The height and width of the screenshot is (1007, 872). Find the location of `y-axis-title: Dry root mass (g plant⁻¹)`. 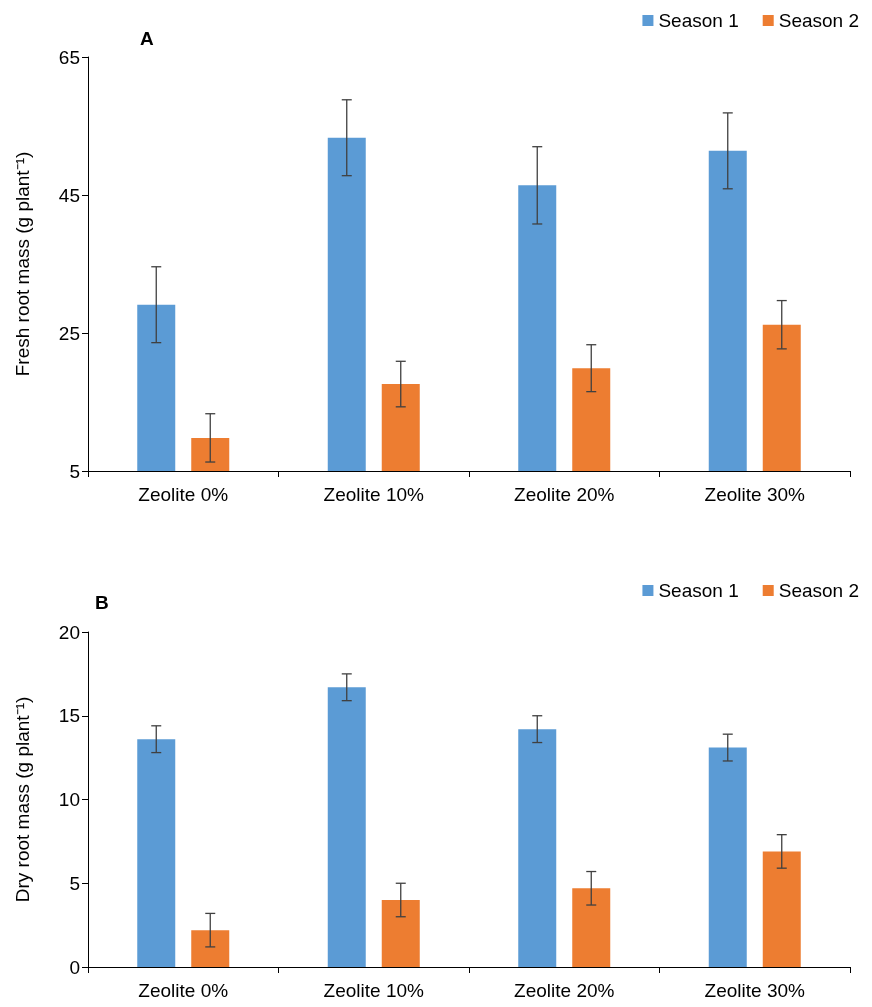

y-axis-title: Dry root mass (g plant⁻¹) is located at coordinates (22, 799).